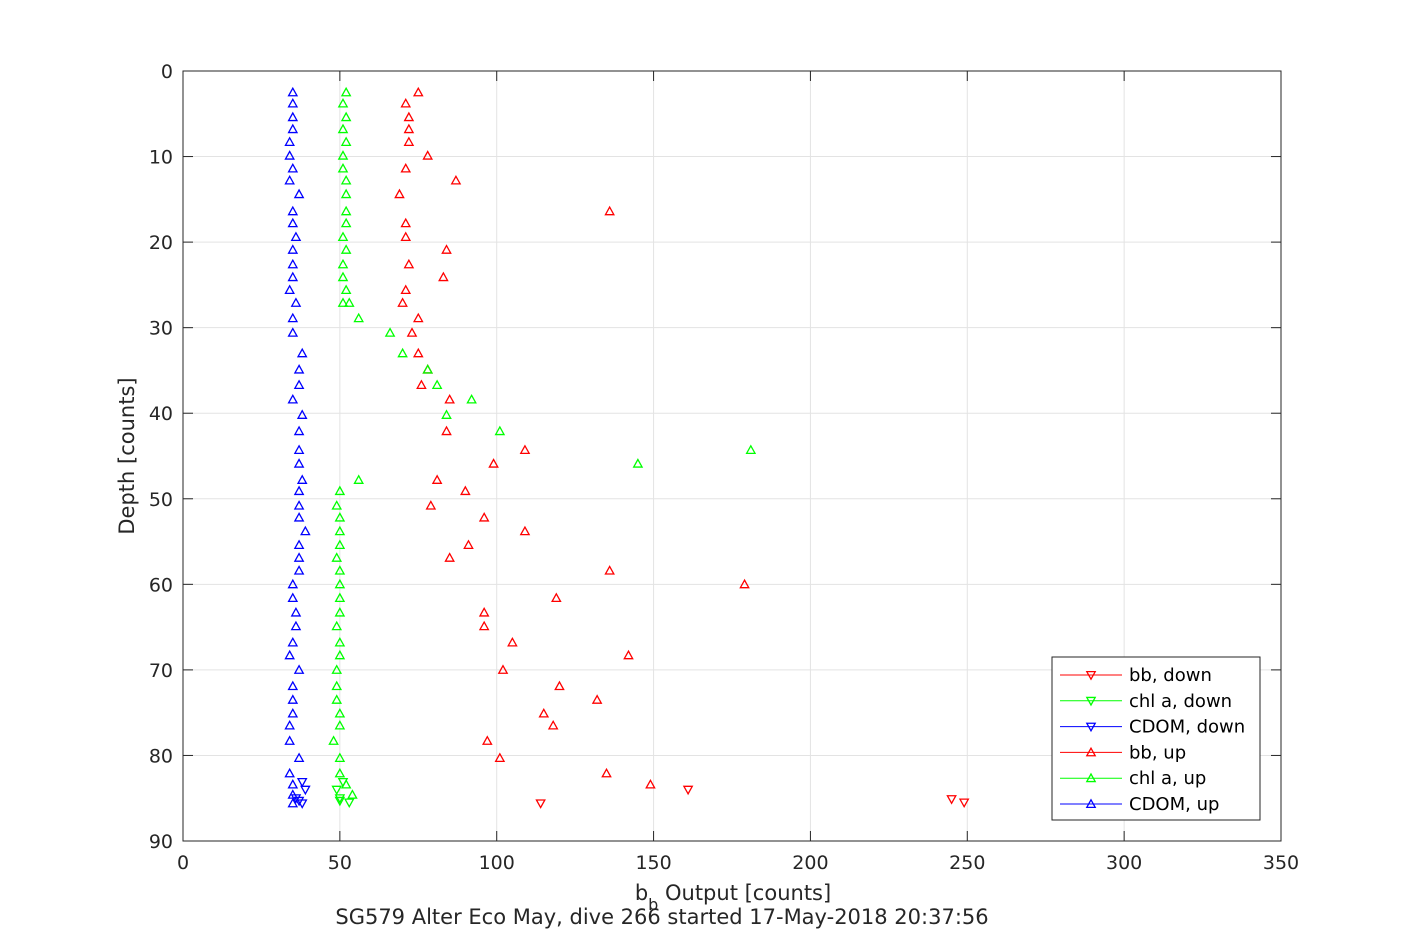  Describe the element at coordinates (810, 863) in the screenshot. I see `x-tick-label: 200` at that location.